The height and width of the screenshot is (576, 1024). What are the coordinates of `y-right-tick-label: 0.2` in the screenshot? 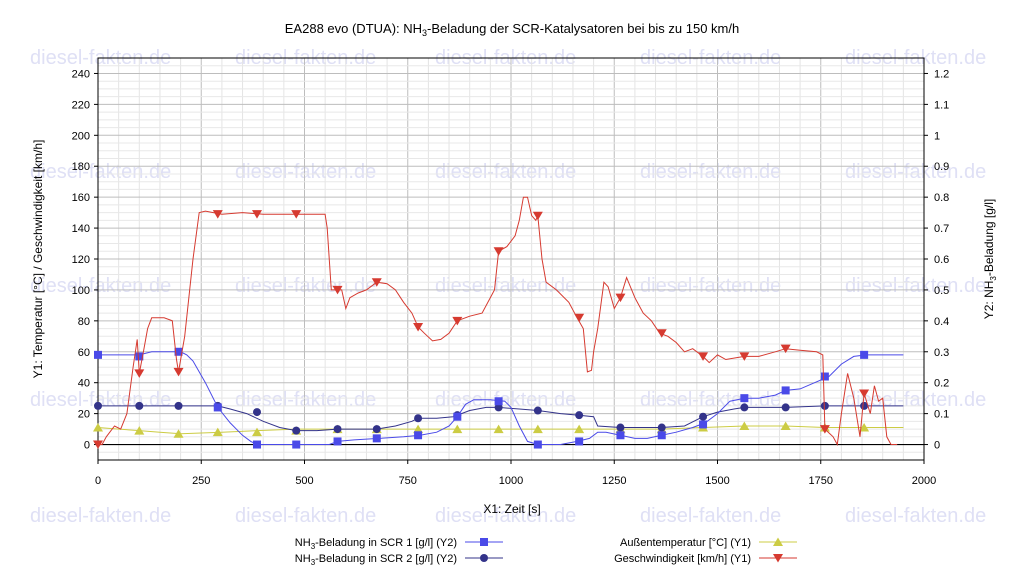 It's located at (941, 384).